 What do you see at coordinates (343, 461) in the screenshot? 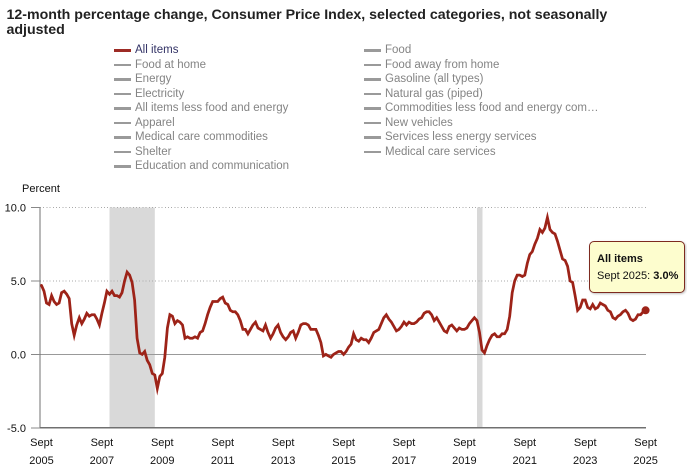
I see `svg-text: 2015` at bounding box center [343, 461].